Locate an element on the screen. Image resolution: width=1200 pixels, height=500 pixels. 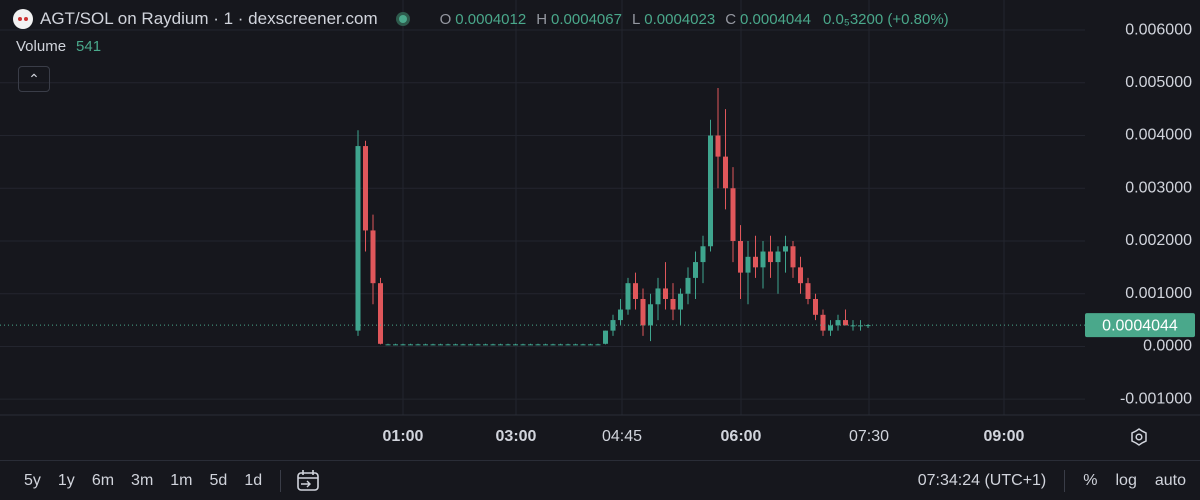
range-buttons: 5y 1y 6m 3m 1m 5d 1d is located at coordinates (143, 481).